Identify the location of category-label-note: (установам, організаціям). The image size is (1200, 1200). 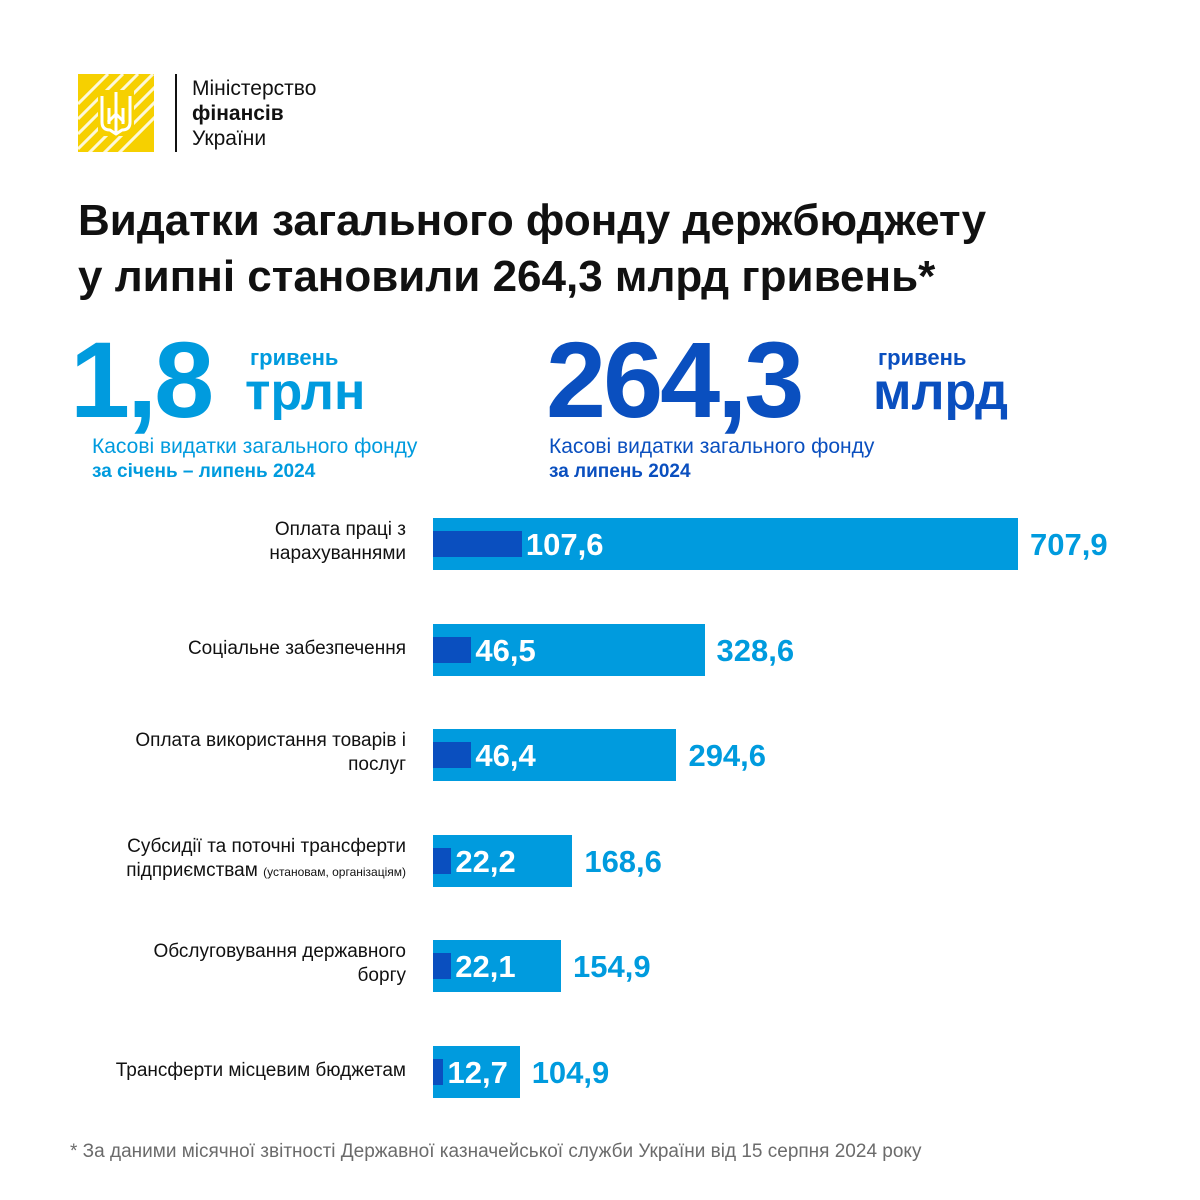
(334, 871).